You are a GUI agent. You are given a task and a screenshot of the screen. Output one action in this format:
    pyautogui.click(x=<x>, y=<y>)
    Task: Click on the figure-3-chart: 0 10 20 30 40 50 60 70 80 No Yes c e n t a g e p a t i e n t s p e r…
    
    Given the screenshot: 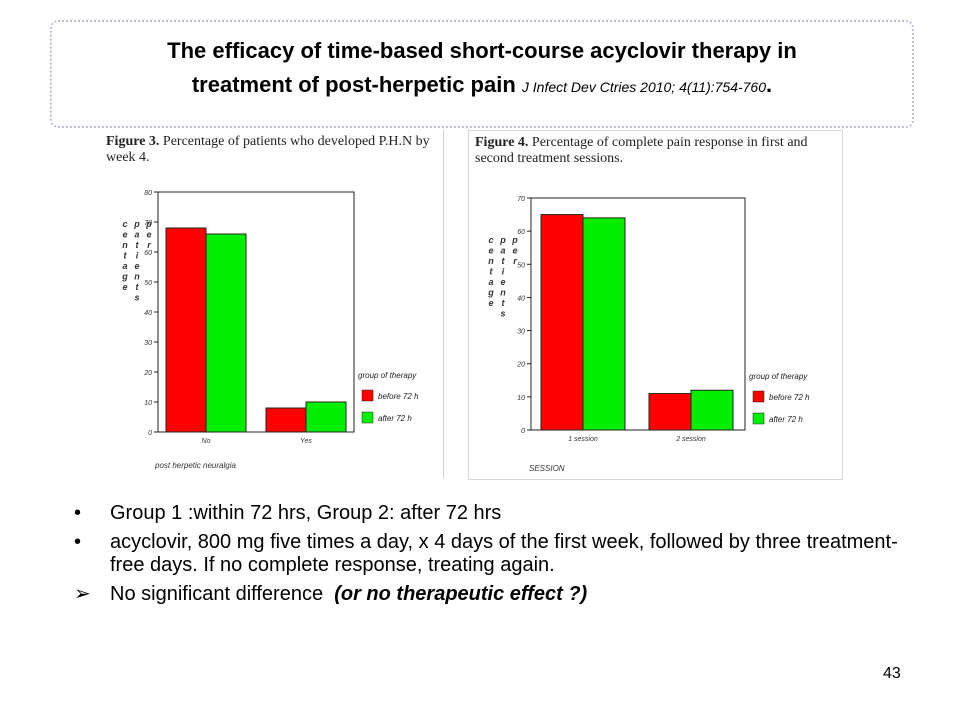 What is the action you would take?
    pyautogui.click(x=270, y=330)
    